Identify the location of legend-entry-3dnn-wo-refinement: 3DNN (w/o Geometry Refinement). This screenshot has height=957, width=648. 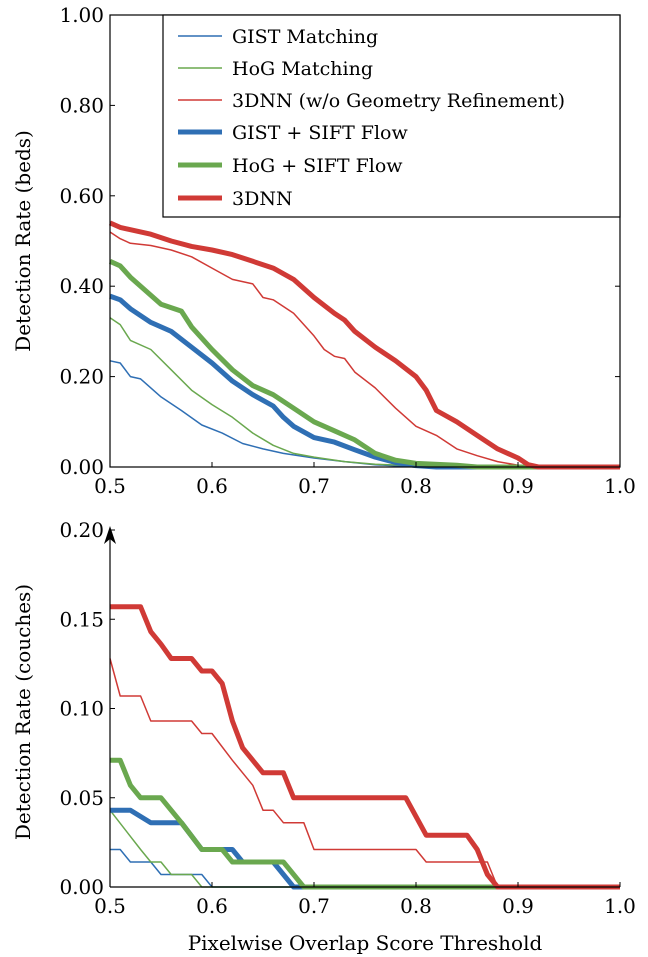
(371, 101).